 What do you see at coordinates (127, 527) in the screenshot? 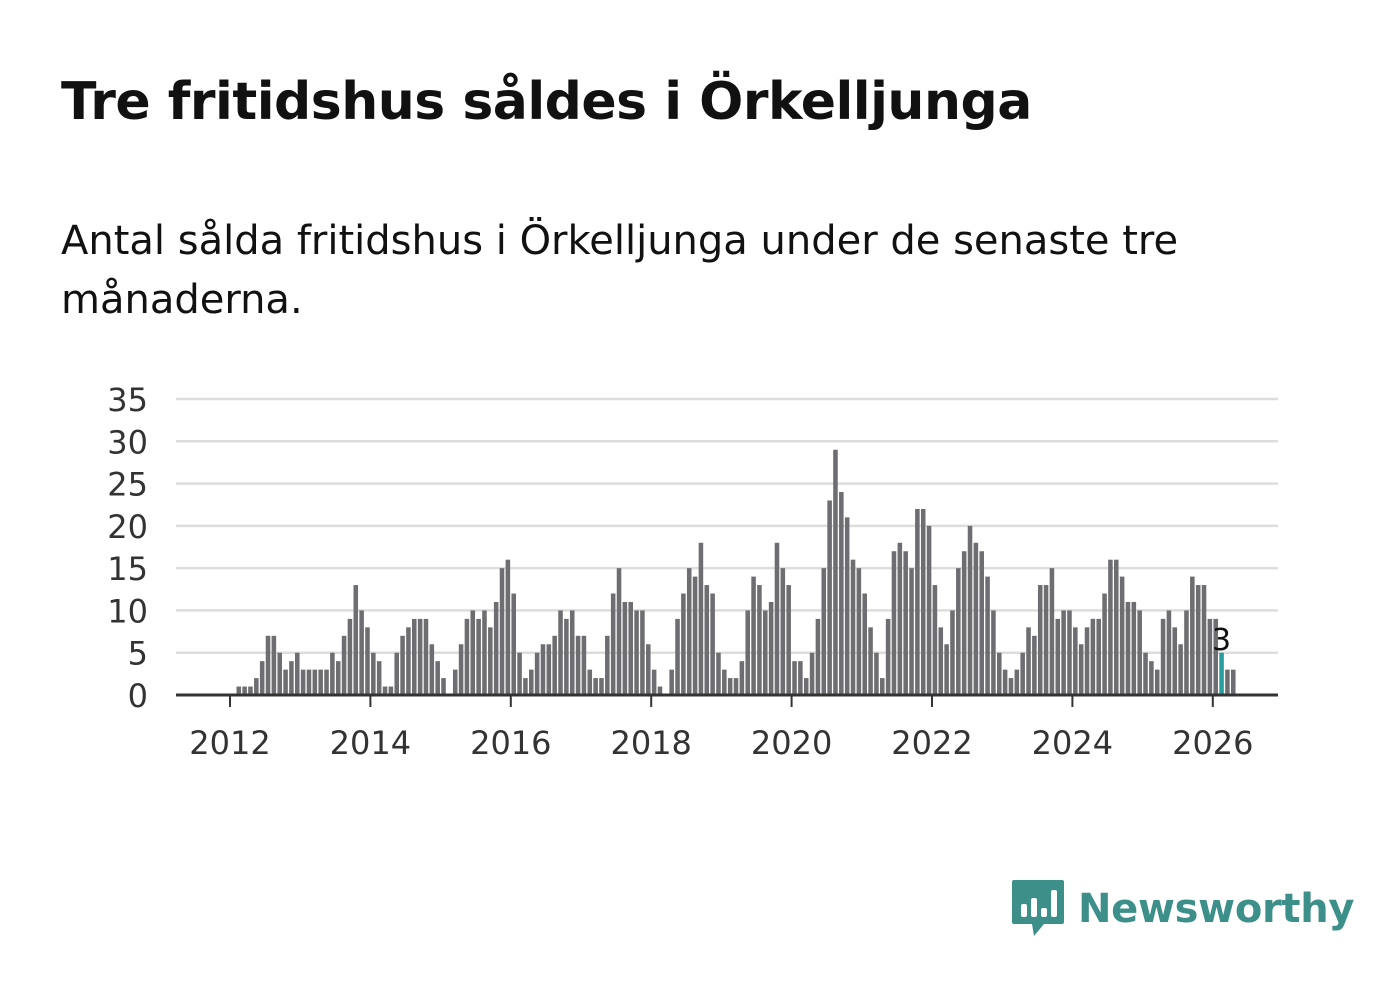
I see `y-tick-label: 20` at bounding box center [127, 527].